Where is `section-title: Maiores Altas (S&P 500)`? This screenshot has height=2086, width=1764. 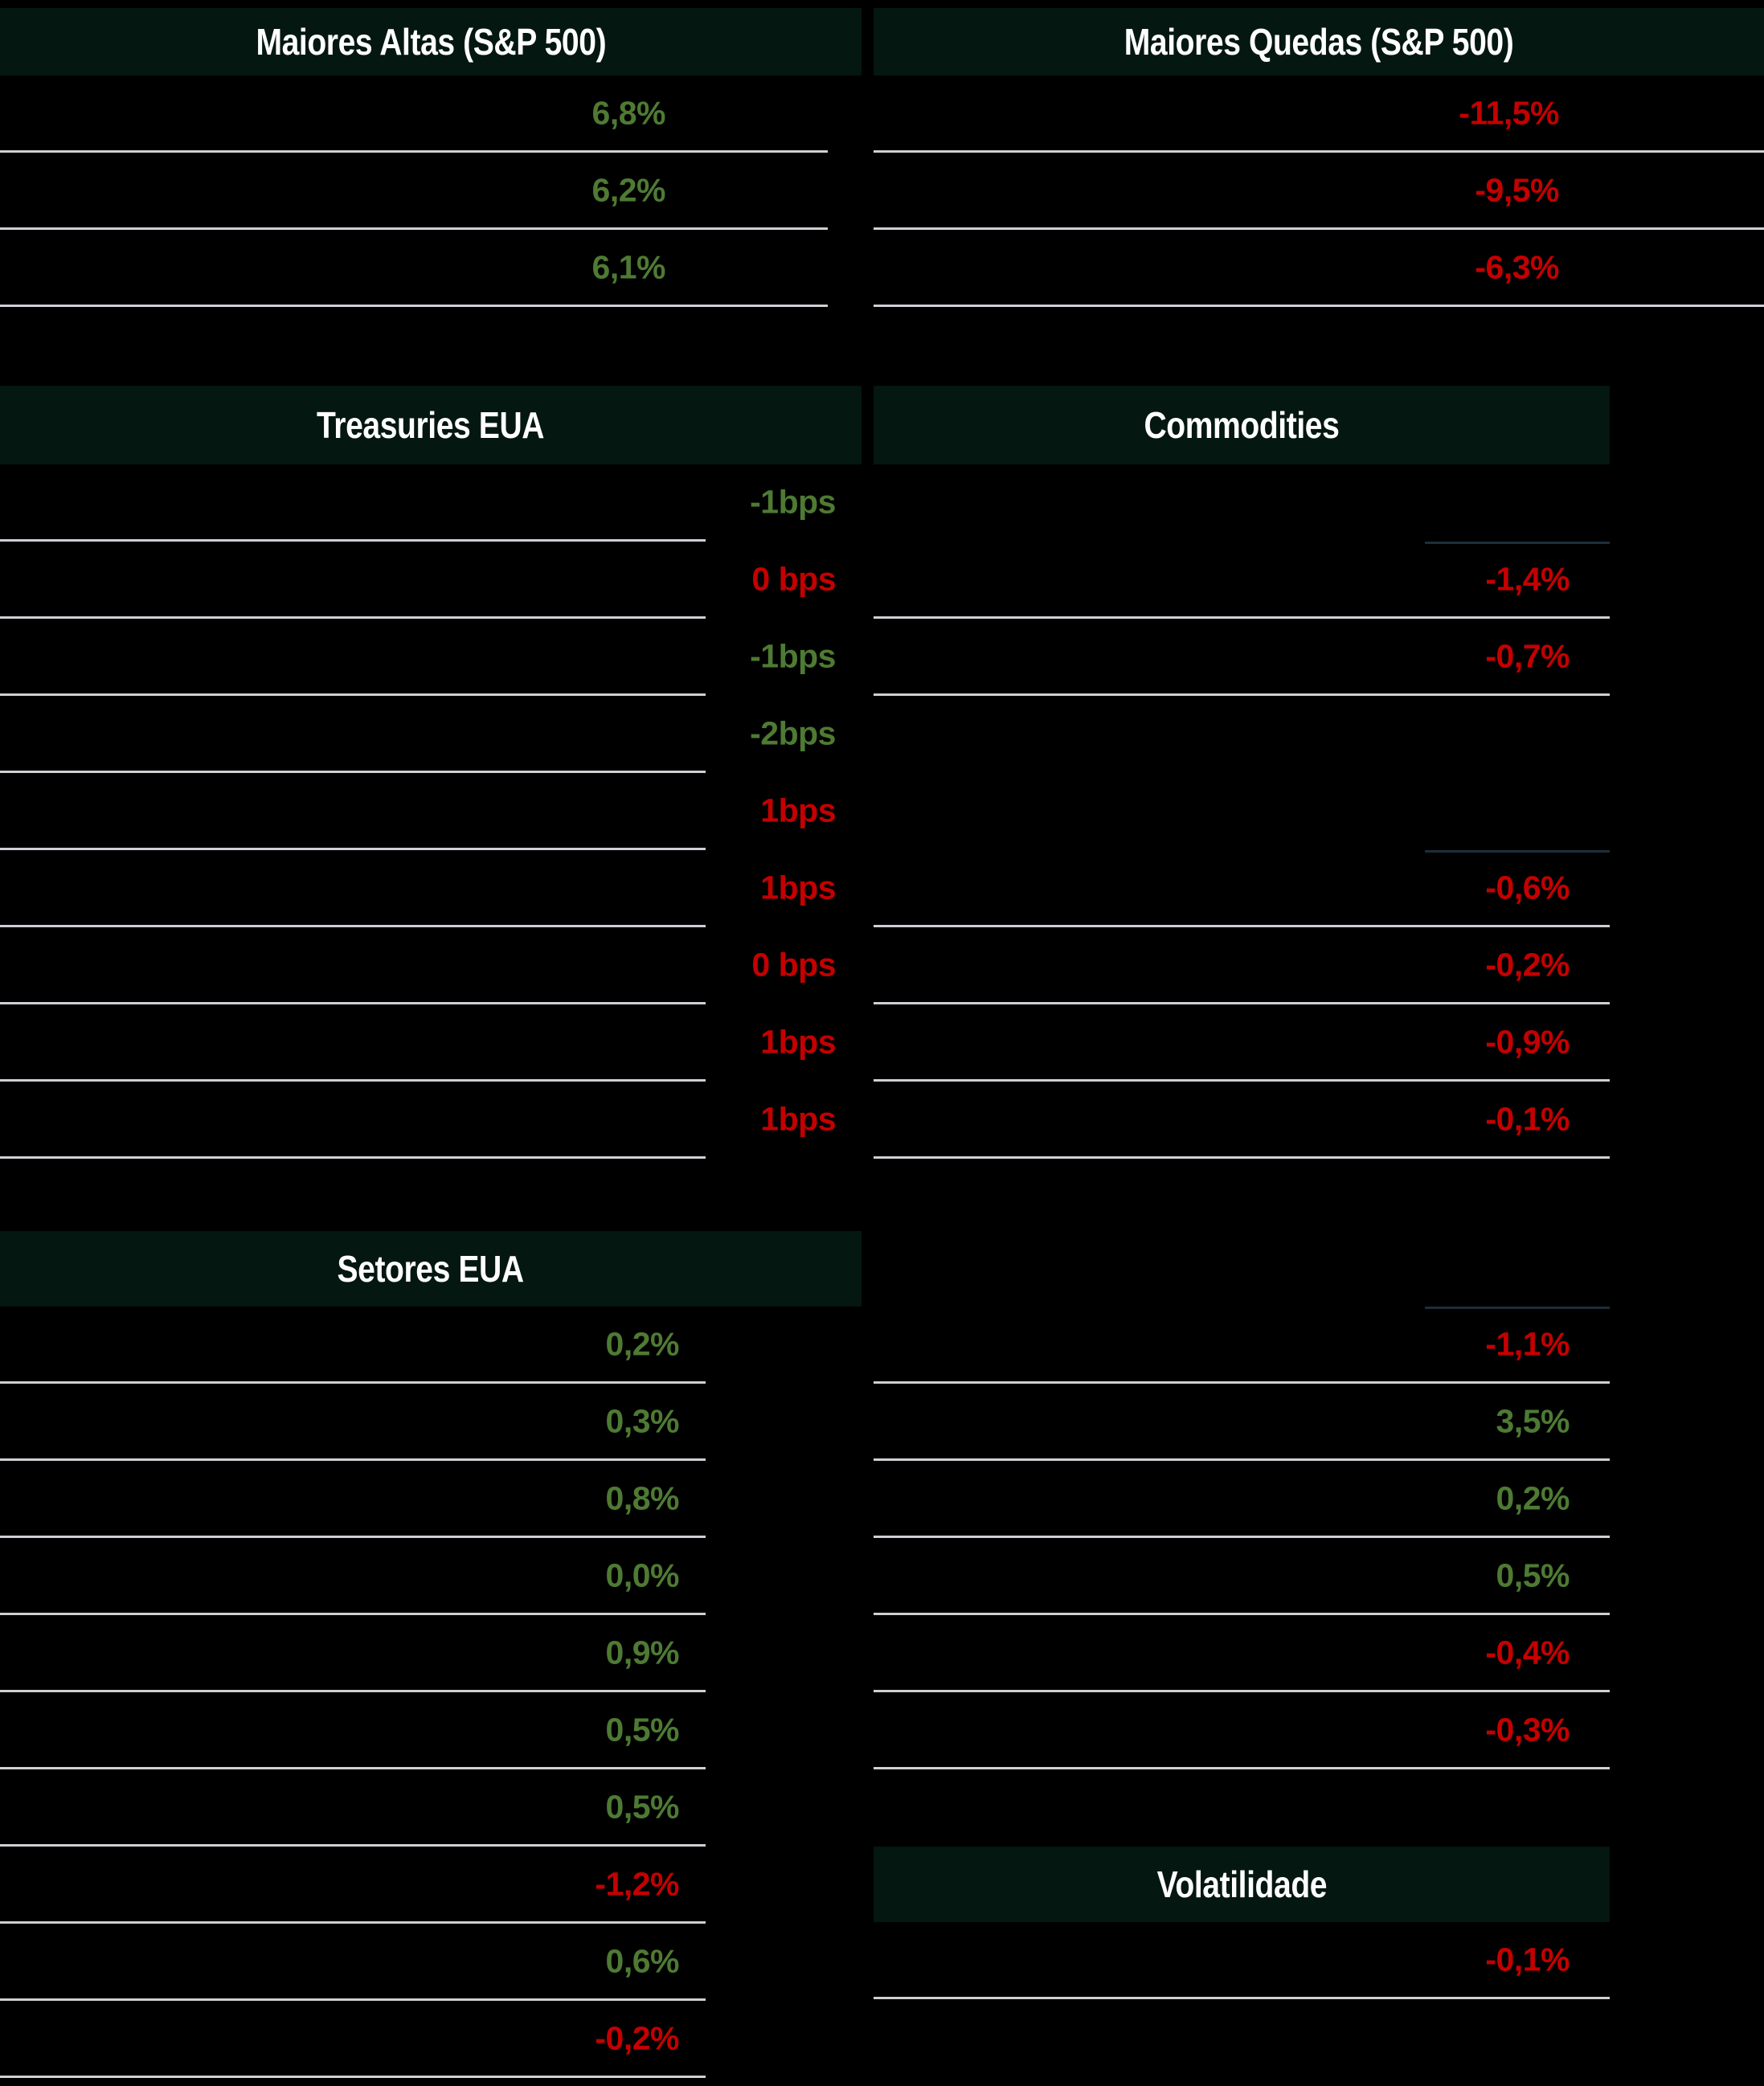
section-title: Maiores Altas (S&P 500) is located at coordinates (431, 42).